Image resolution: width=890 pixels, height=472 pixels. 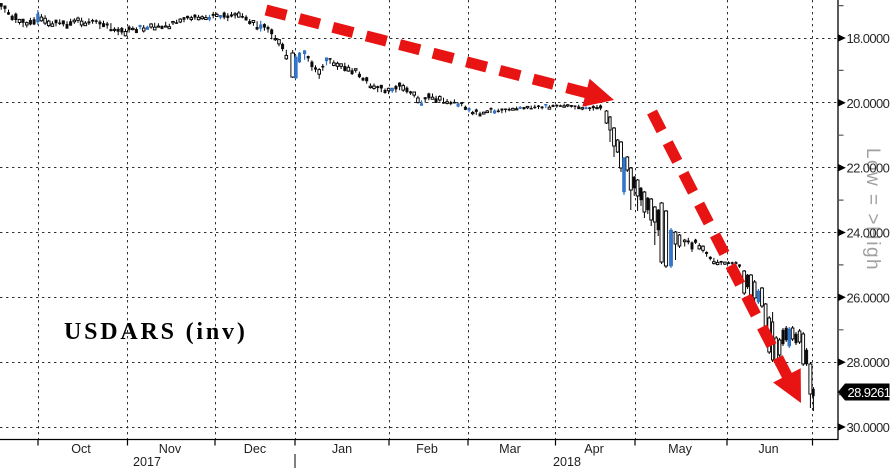 I want to click on svg-text: Mar, so click(x=510, y=449).